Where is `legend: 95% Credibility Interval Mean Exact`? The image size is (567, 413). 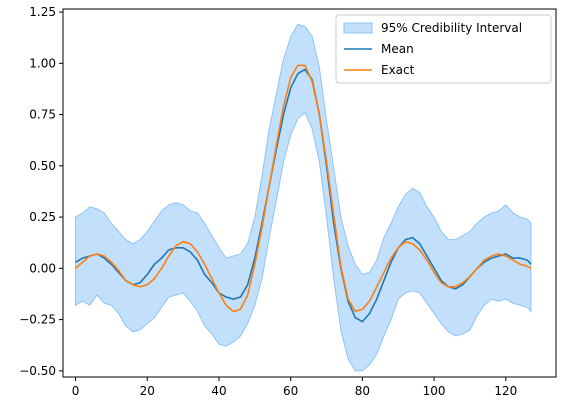 legend: 95% Credibility Interval Mean Exact is located at coordinates (443, 49).